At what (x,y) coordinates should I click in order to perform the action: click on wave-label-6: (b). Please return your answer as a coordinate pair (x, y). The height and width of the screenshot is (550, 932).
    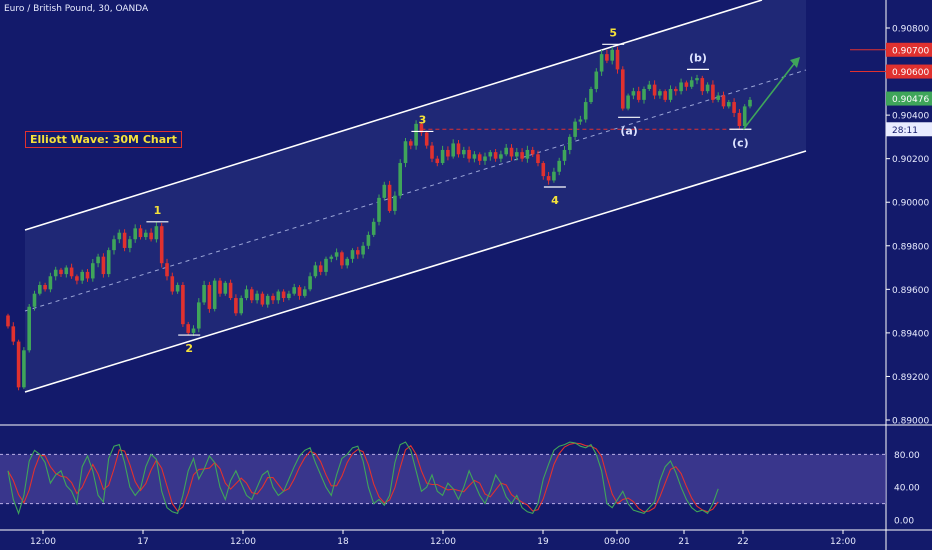
    Looking at the image, I should click on (698, 57).